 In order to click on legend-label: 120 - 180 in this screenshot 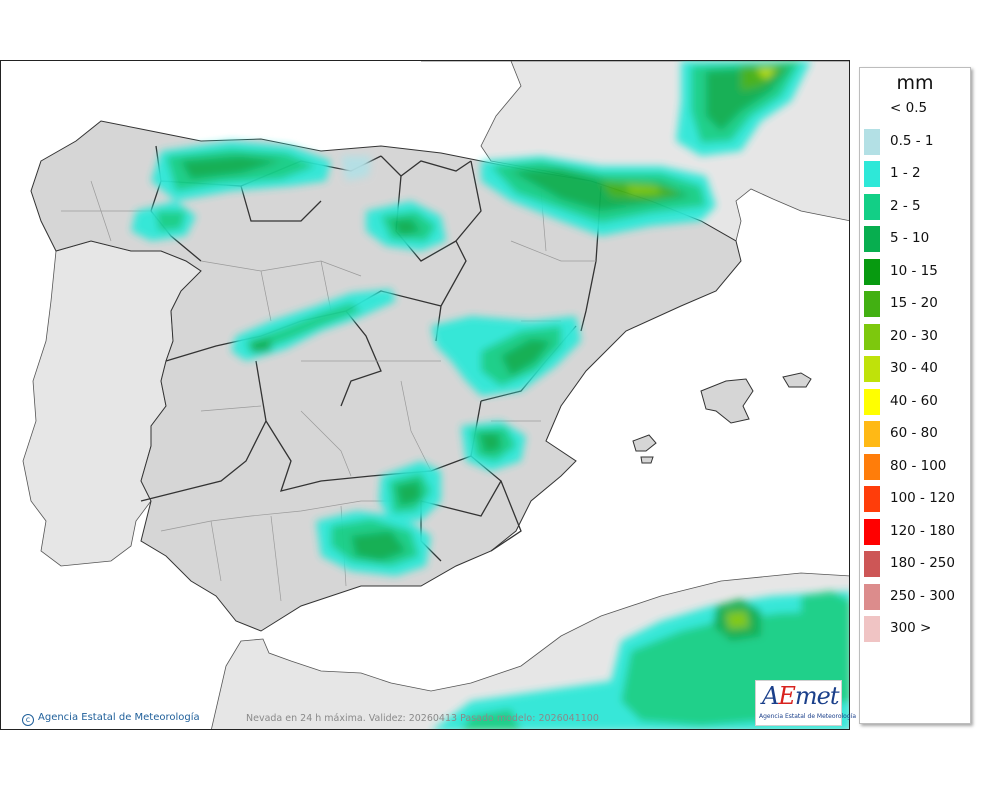, I will do `click(922, 530)`.